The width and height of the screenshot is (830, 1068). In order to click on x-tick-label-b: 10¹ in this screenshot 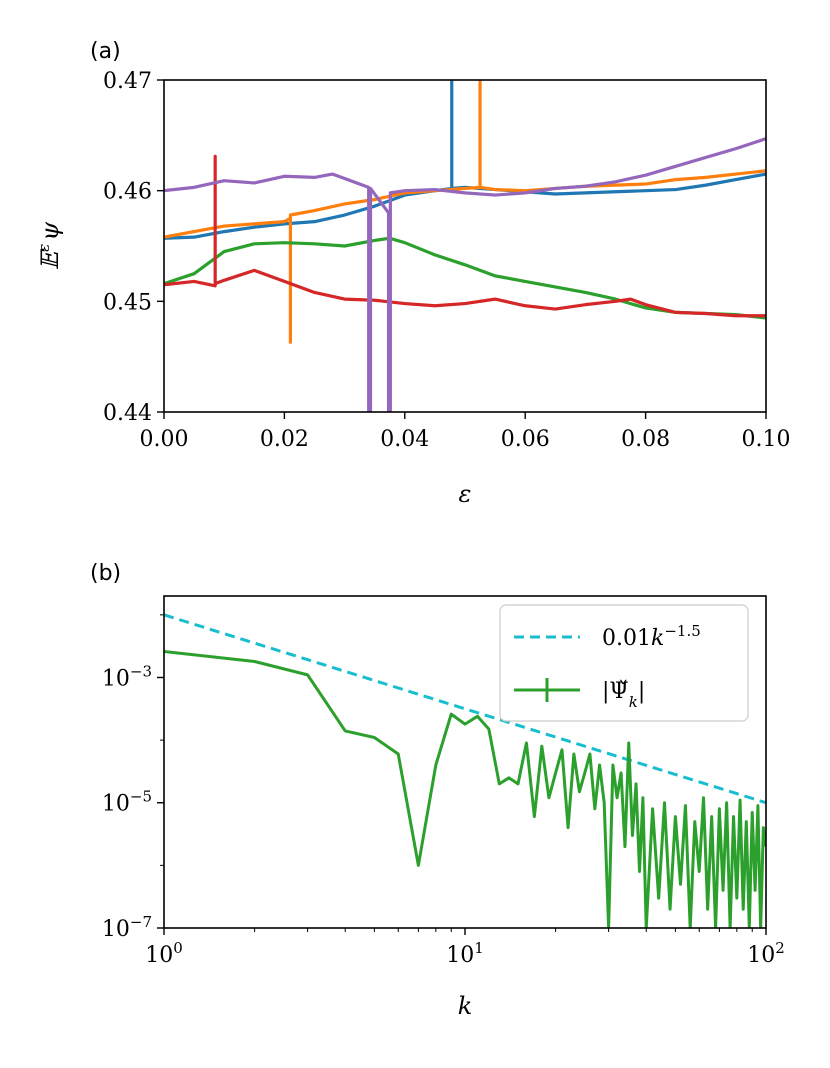, I will do `click(465, 953)`.